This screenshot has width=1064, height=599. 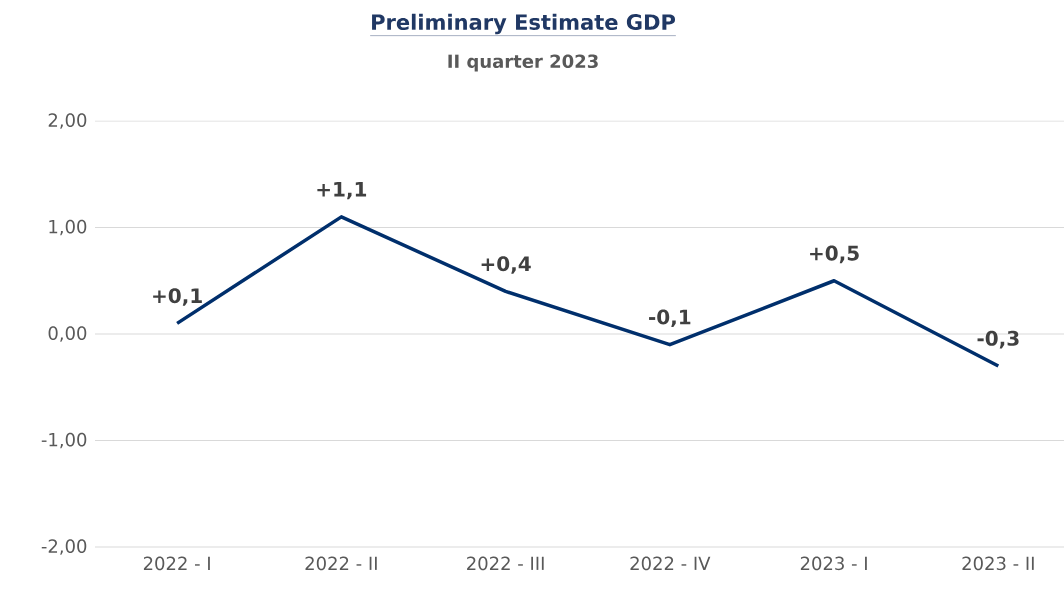 I want to click on chart-subtitle: II quarter 2023, so click(x=523, y=63).